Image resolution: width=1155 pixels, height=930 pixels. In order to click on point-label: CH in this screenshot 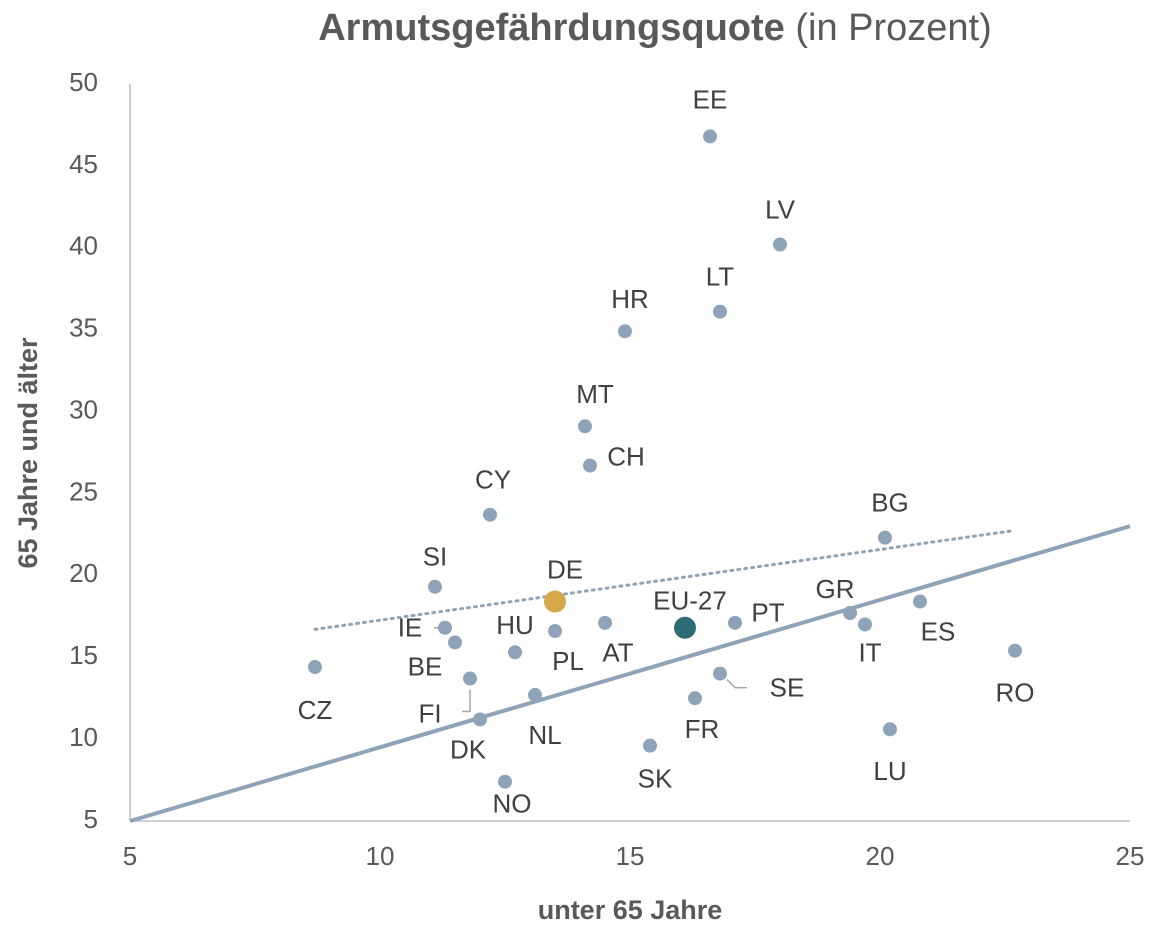, I will do `click(626, 456)`.